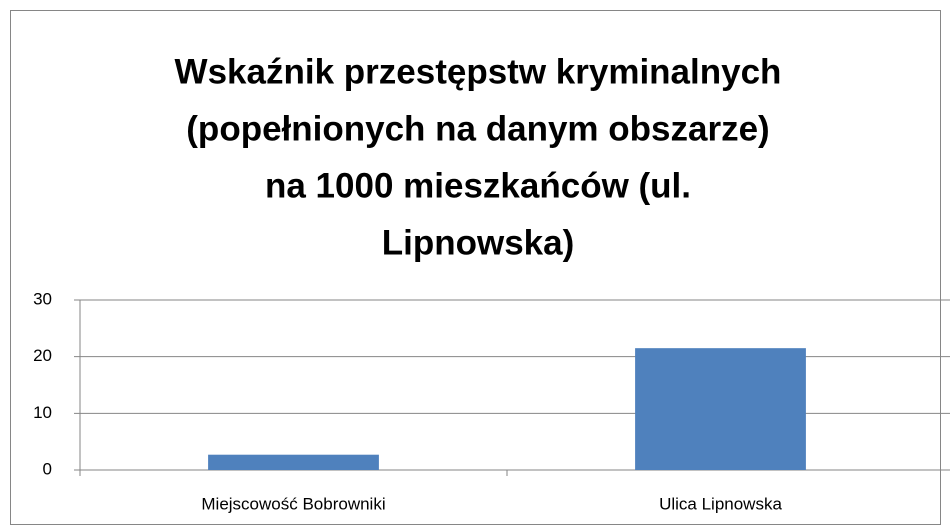 This screenshot has height=526, width=951. What do you see at coordinates (293, 503) in the screenshot?
I see `x-tick-label: Miejscowość Bobrowniki` at bounding box center [293, 503].